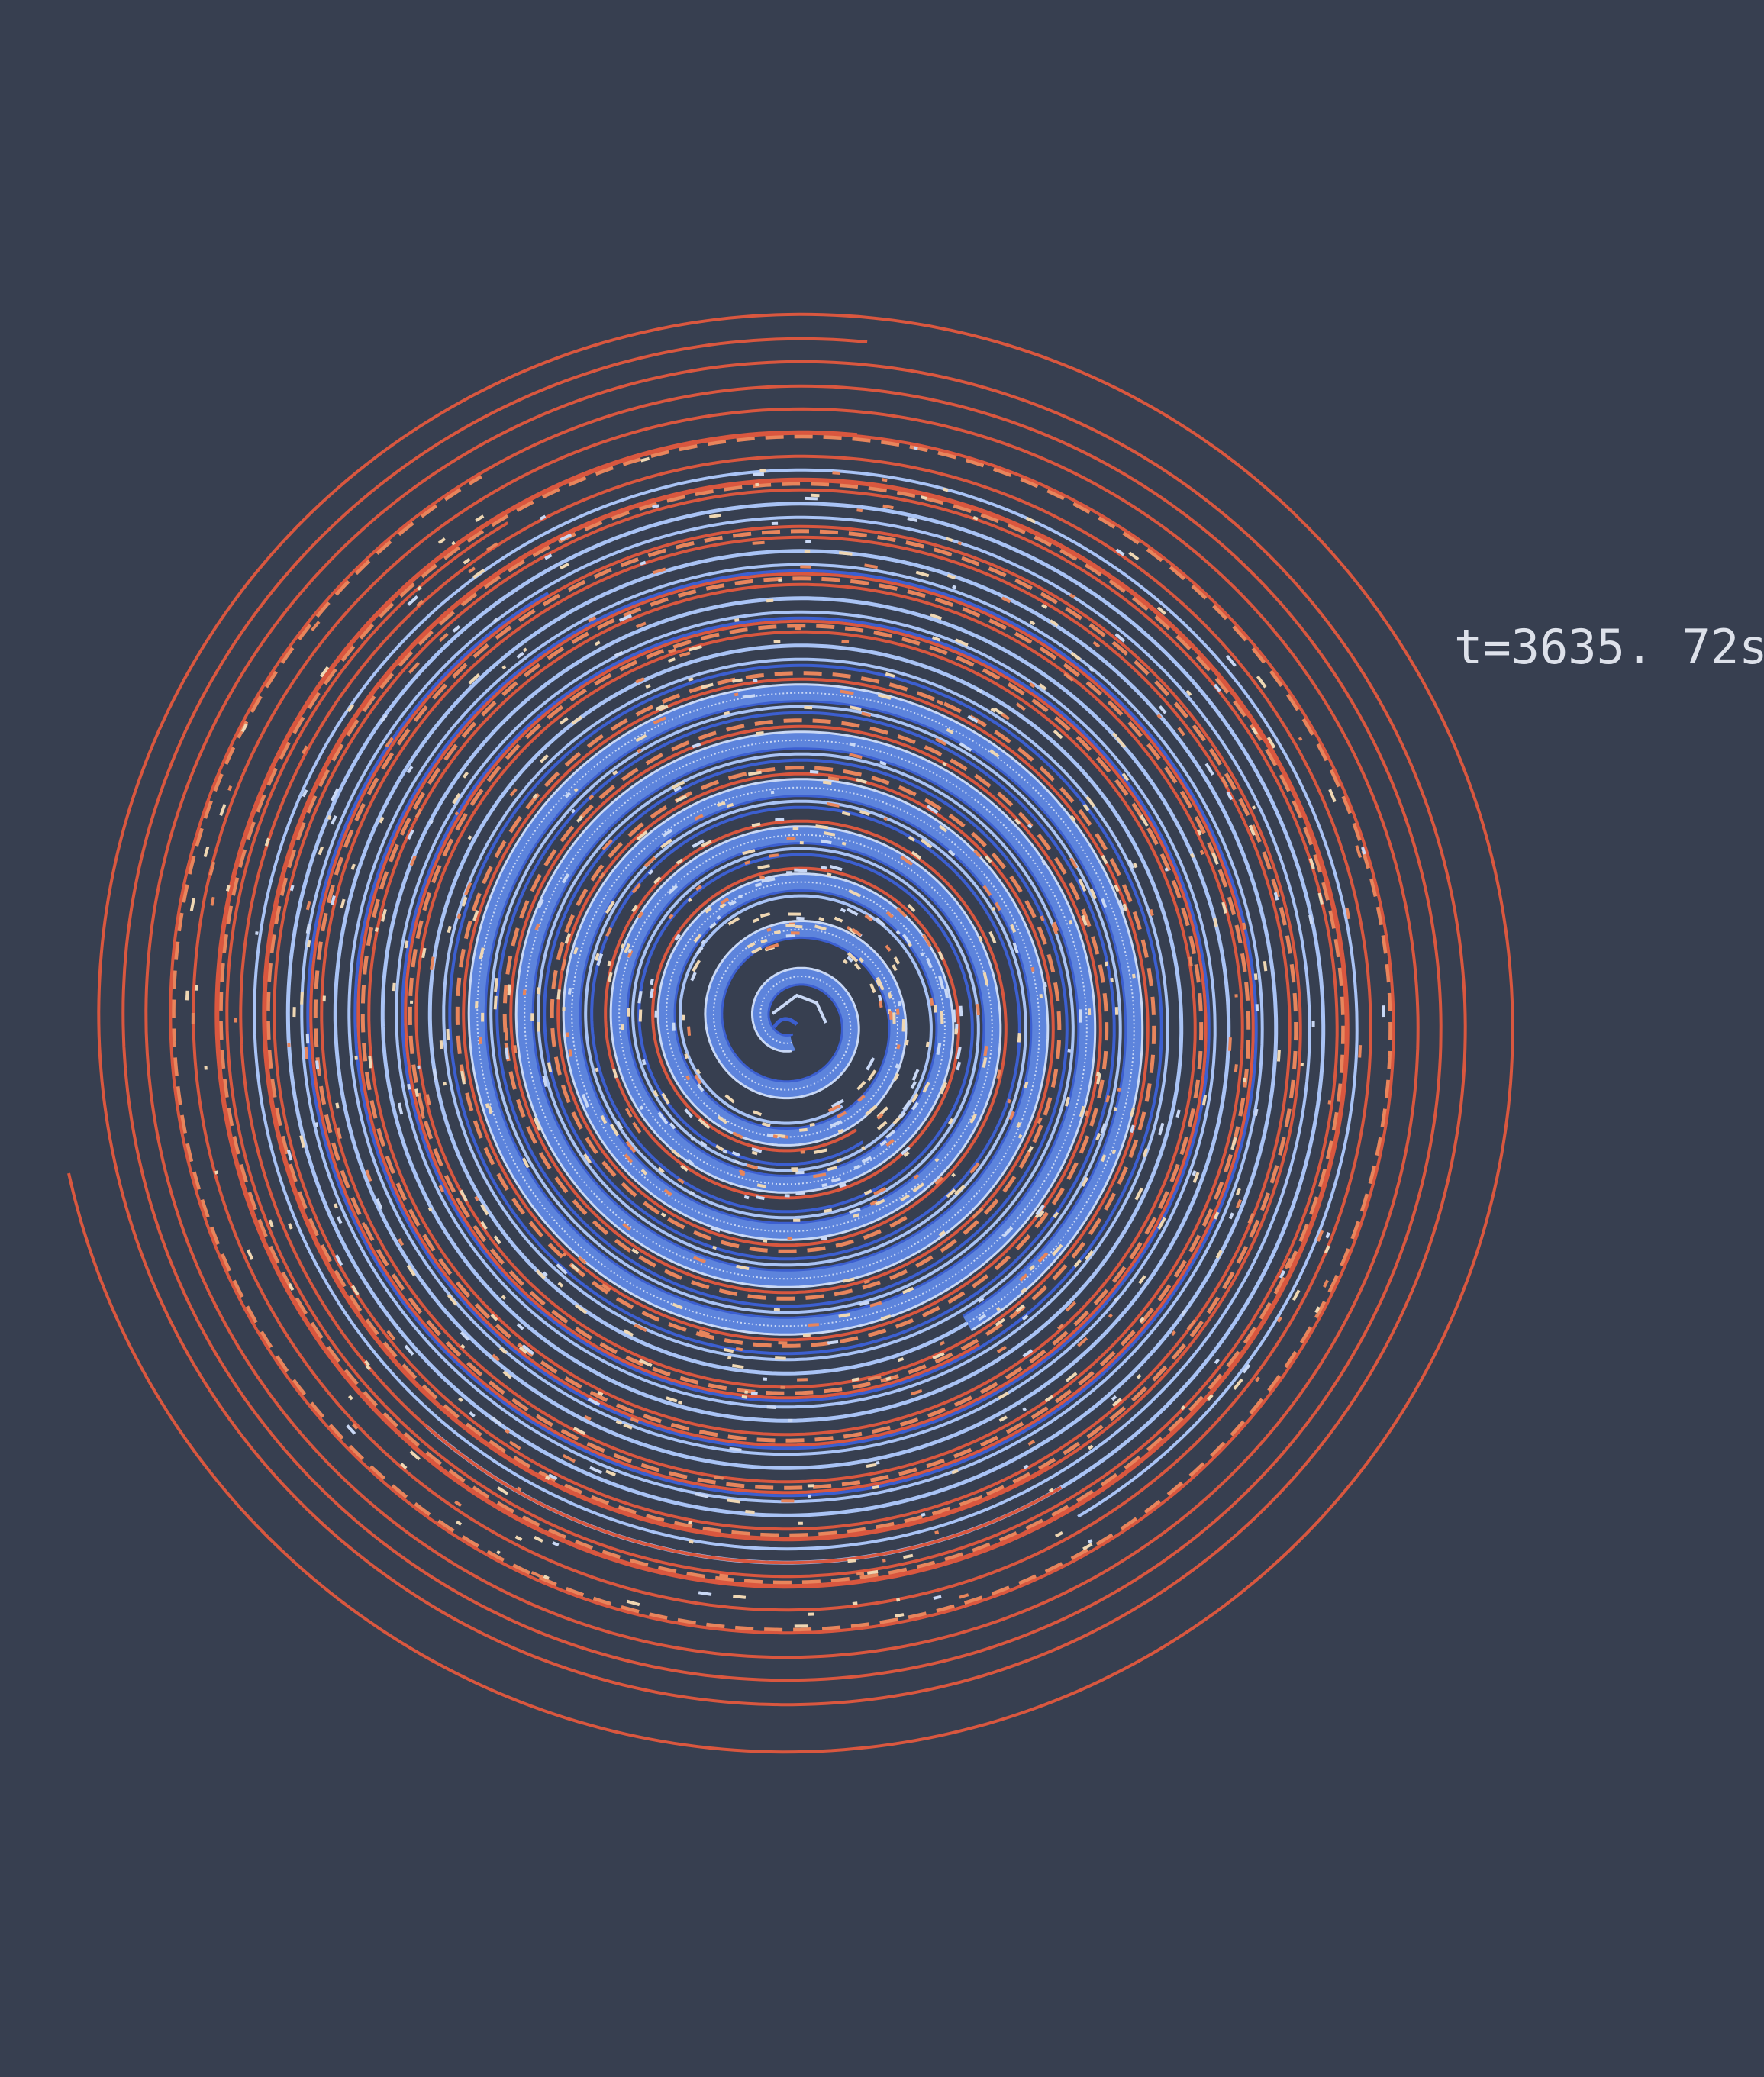  Describe the element at coordinates (1609, 647) in the screenshot. I see `elapsed-time-label: t=3635. 72s` at that location.